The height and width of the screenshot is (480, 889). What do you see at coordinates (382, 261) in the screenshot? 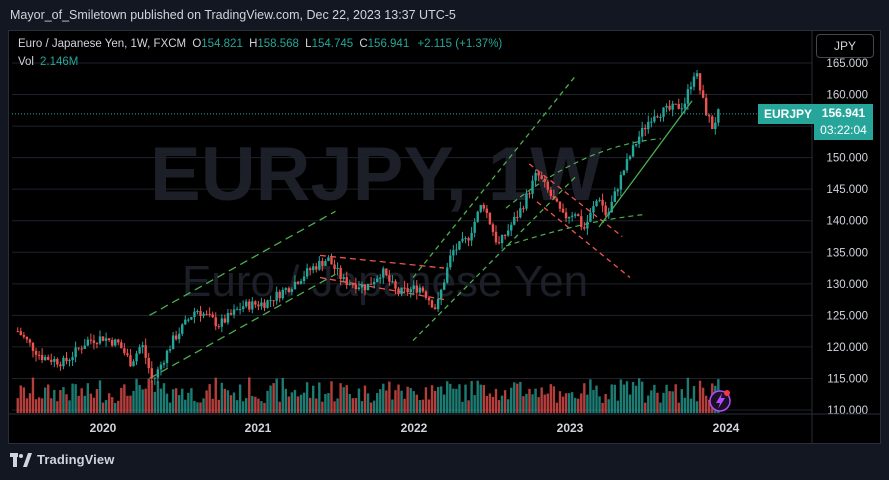
I see `flag-line` at bounding box center [382, 261].